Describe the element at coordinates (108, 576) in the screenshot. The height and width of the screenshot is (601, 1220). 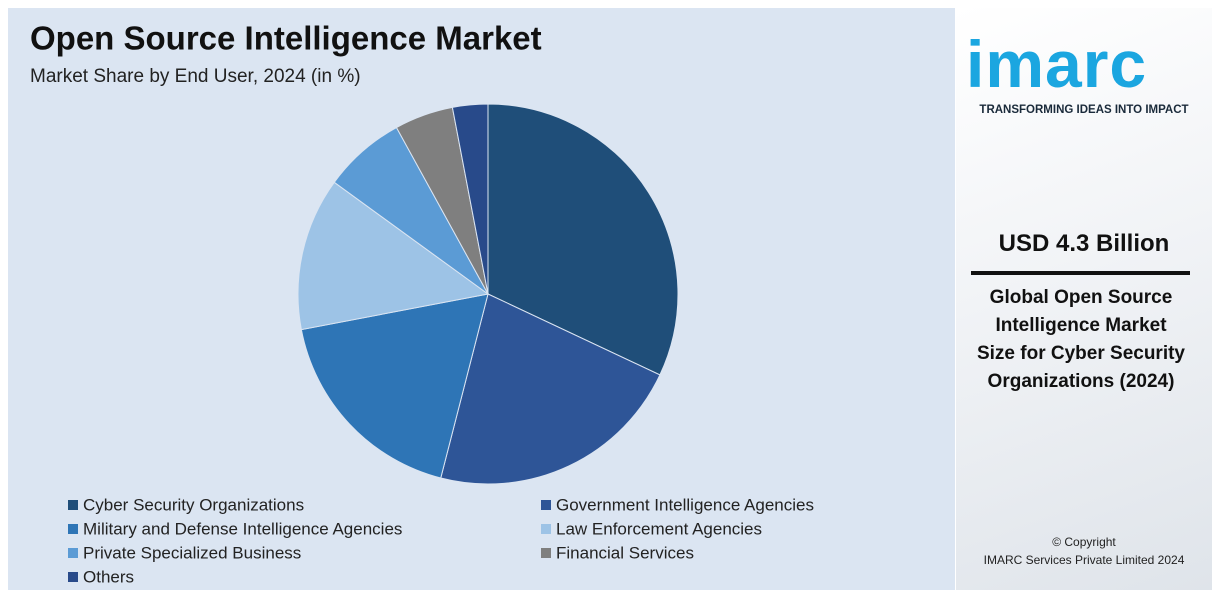
I see `legend-label: Others` at that location.